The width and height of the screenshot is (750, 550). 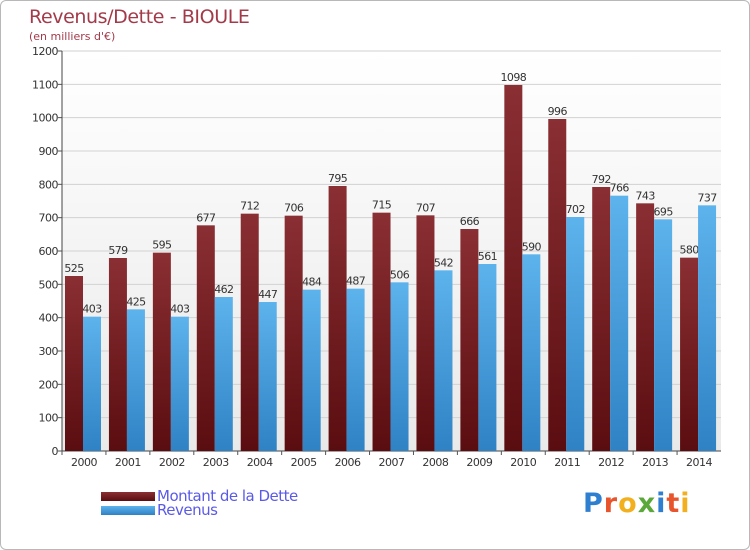 What do you see at coordinates (593, 503) in the screenshot?
I see `logo-letter: P` at bounding box center [593, 503].